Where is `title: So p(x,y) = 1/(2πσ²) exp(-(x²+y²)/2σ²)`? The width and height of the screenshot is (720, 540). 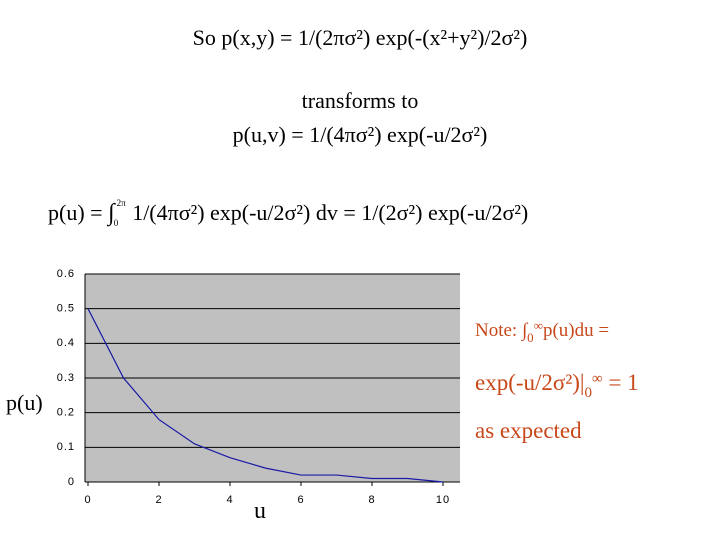 title: So p(x,y) = 1/(2πσ²) exp(-(x²+y²)/2σ²) is located at coordinates (360, 37).